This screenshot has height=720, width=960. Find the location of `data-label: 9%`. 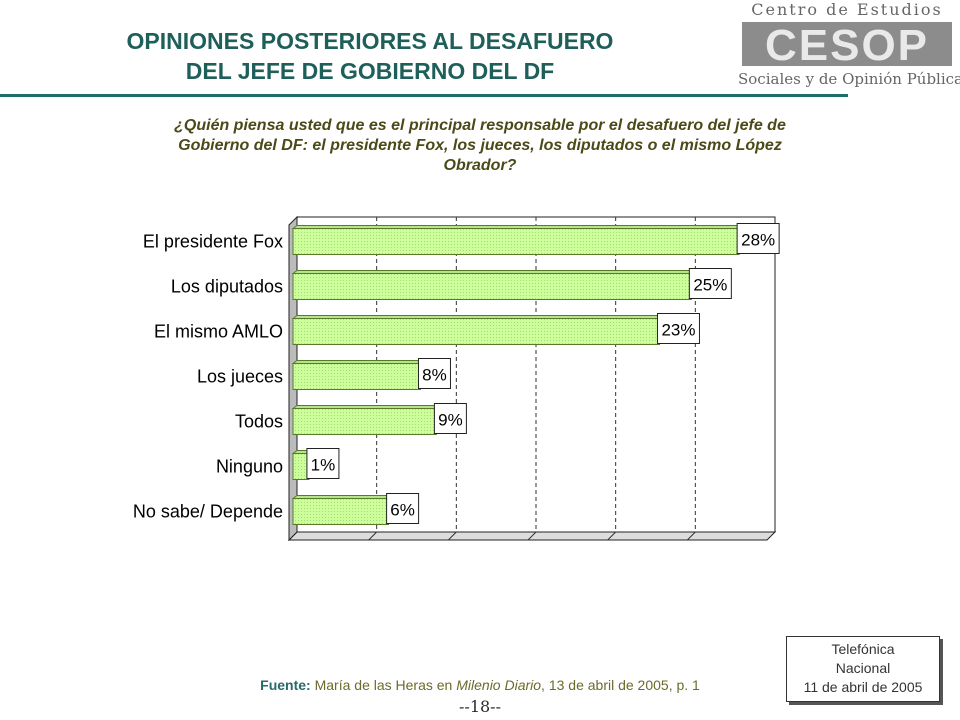

data-label: 9% is located at coordinates (450, 420).